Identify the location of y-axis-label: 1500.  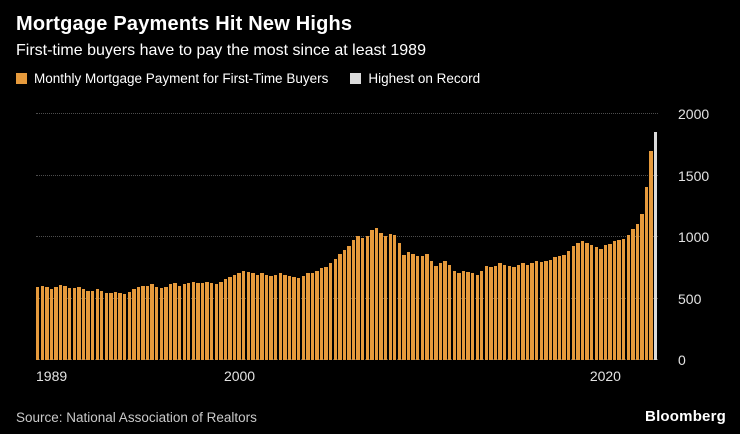
(694, 175).